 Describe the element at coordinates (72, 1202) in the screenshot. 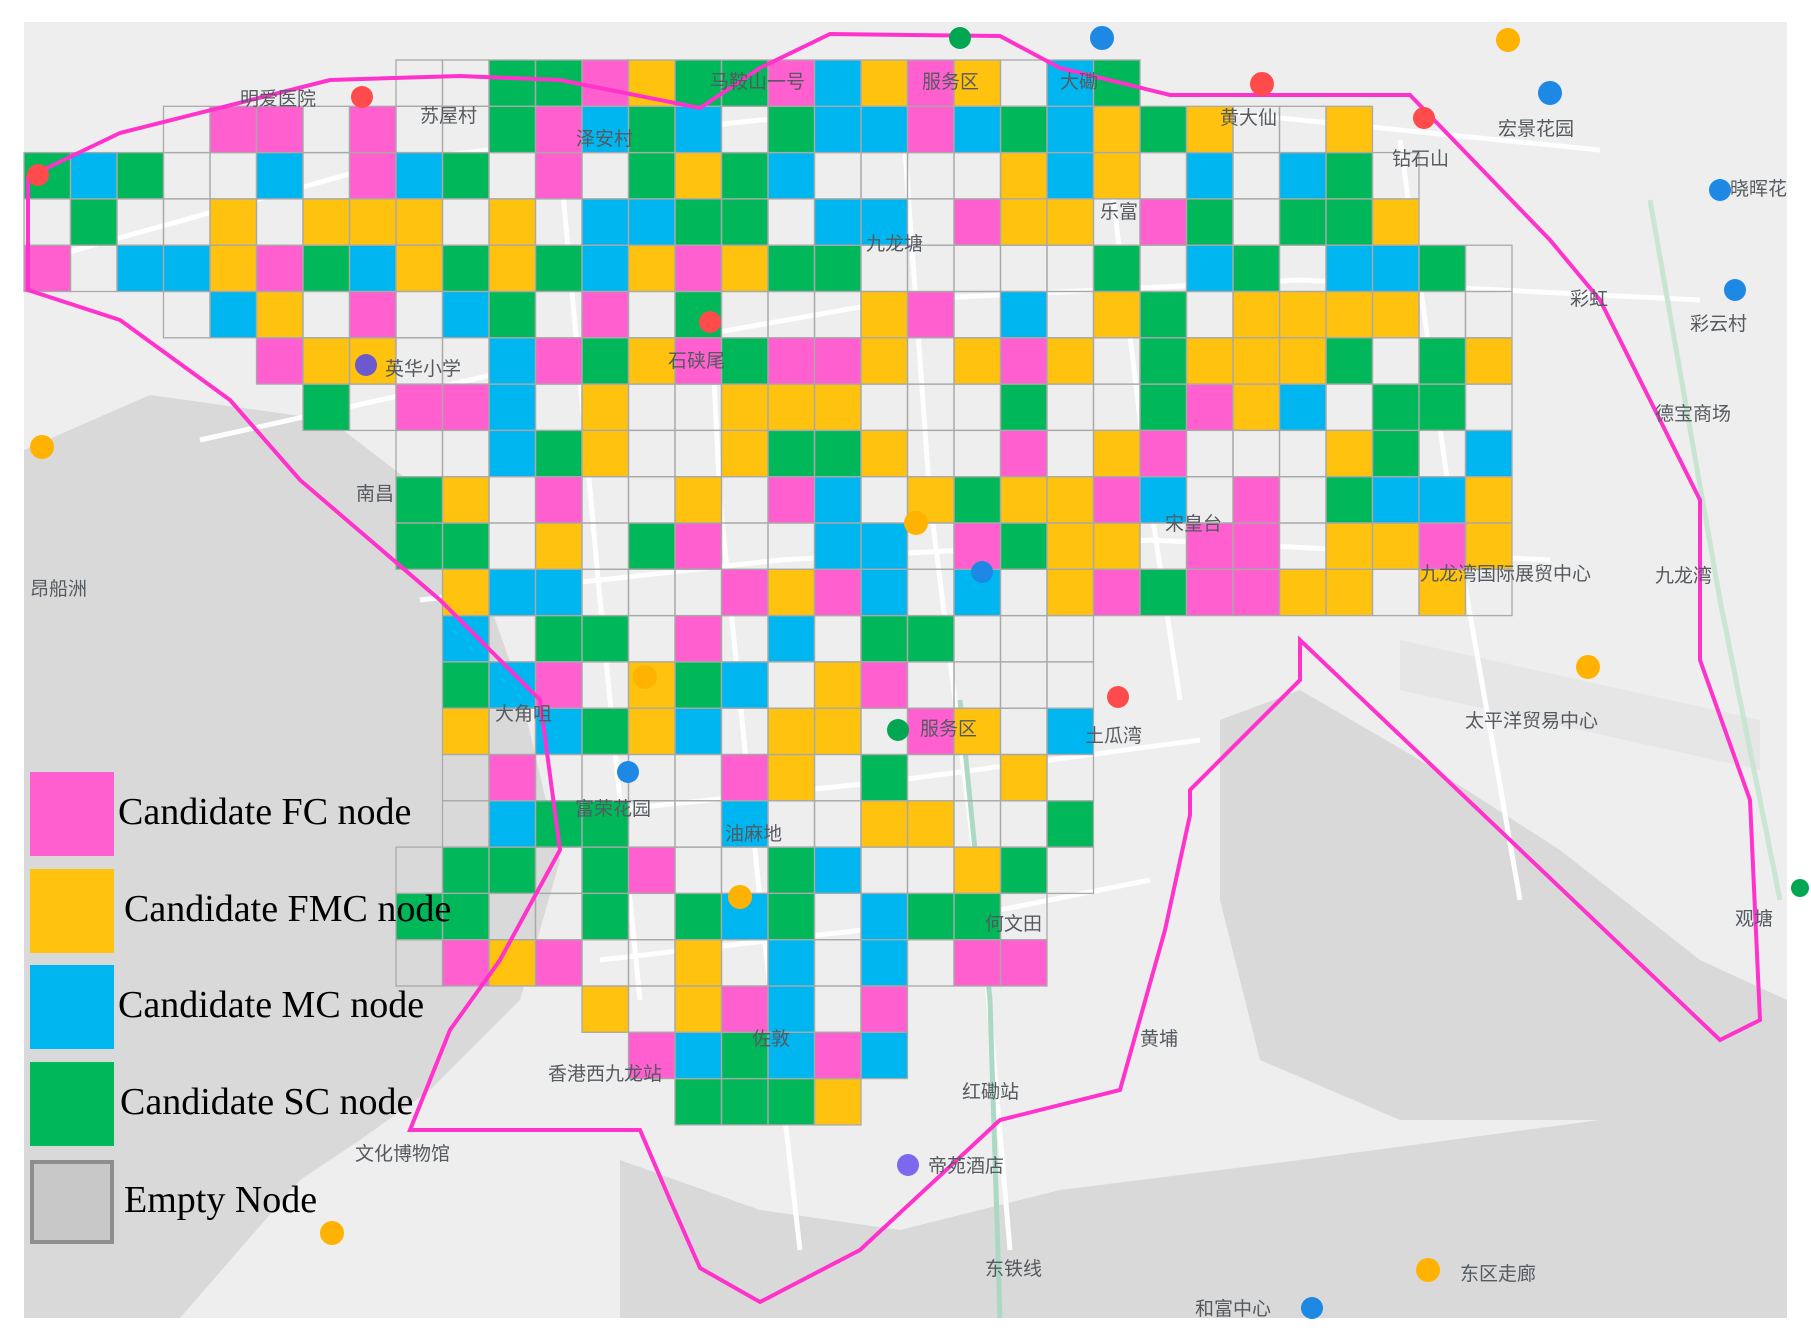

I see `legend-swatch-empty` at that location.